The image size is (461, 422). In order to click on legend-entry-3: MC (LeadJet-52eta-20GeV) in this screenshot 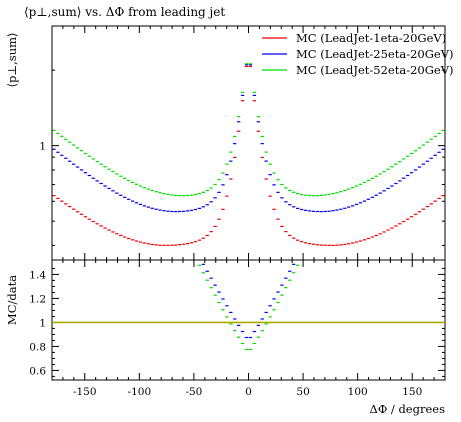, I will do `click(375, 70)`.